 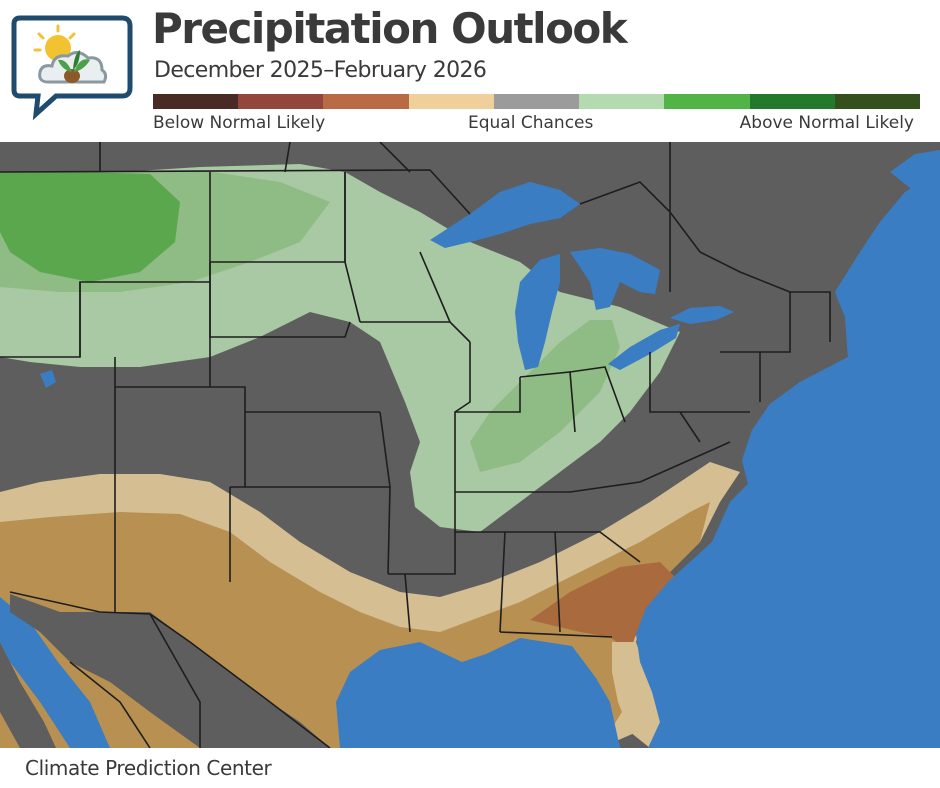 I want to click on florida-peninsula, so click(x=636, y=695).